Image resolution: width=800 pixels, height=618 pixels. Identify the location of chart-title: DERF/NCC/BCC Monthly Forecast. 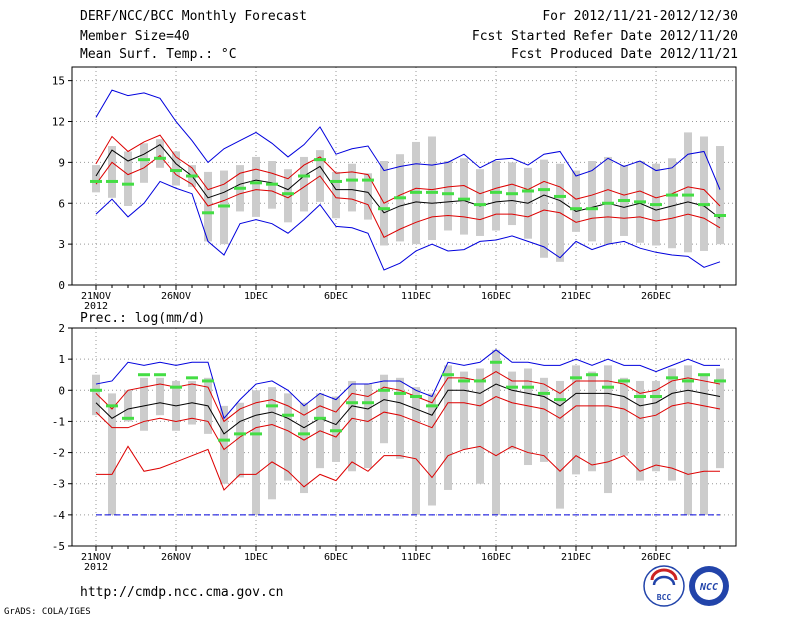
(193, 16).